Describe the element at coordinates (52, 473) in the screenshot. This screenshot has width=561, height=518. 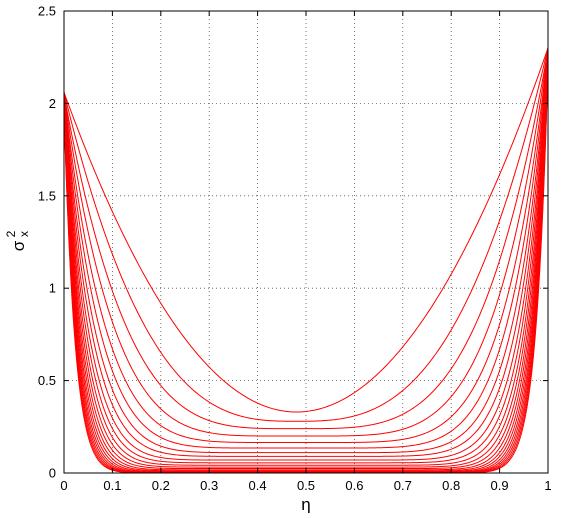
I see `y-tick-label: 0` at that location.